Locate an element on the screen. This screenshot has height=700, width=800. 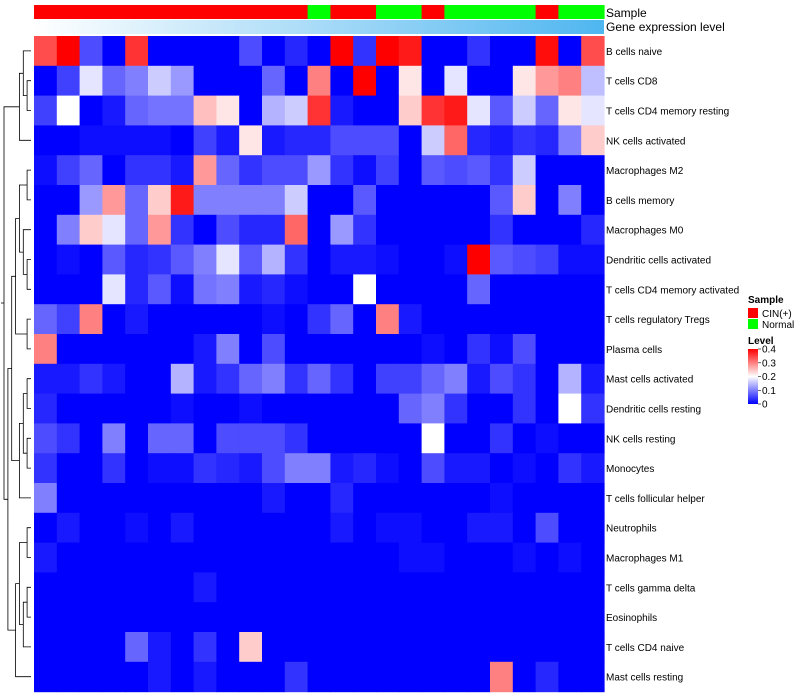
row-label: T cells follicular helper is located at coordinates (655, 499).